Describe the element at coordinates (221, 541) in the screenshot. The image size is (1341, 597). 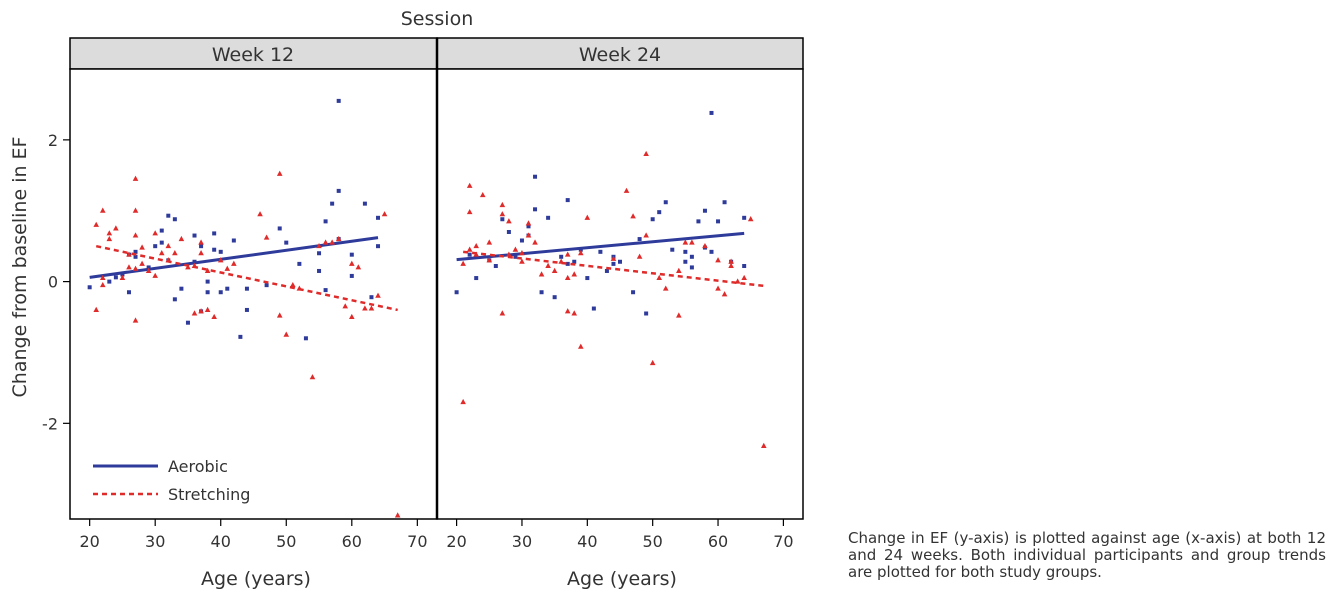
I see `x-tick-label: 40` at that location.